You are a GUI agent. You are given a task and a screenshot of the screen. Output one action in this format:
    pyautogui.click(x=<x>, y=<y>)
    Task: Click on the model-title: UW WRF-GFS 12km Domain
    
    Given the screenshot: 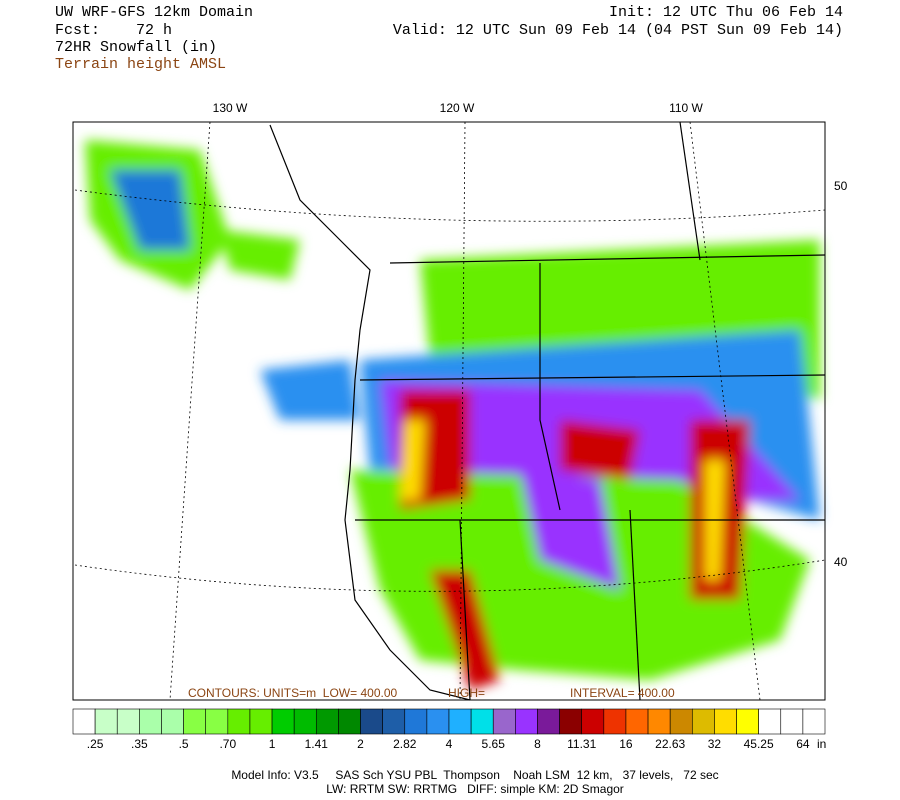 What is the action you would take?
    pyautogui.click(x=154, y=12)
    